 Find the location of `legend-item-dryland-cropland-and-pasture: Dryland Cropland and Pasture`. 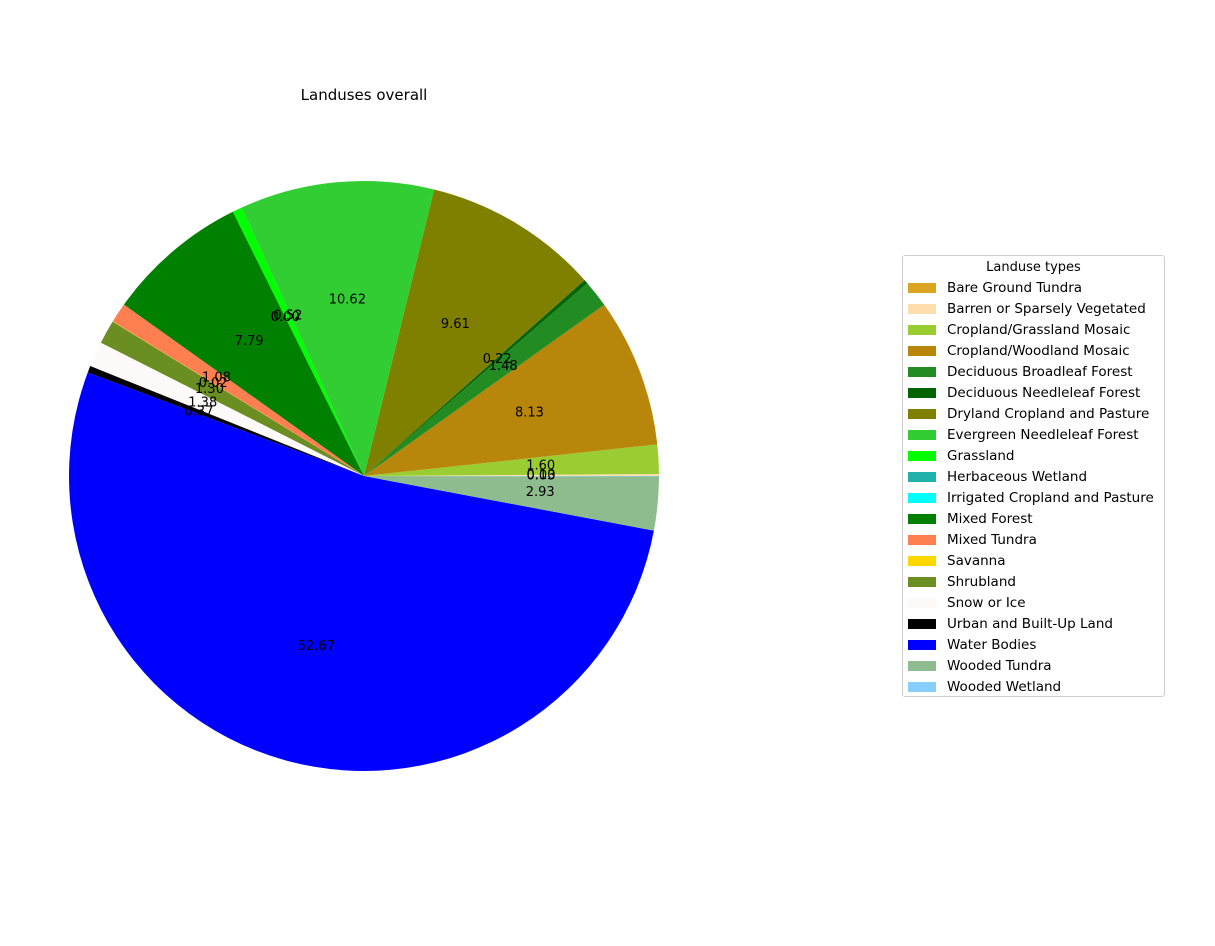

legend-item-dryland-cropland-and-pasture: Dryland Cropland and Pasture is located at coordinates (1033, 413).